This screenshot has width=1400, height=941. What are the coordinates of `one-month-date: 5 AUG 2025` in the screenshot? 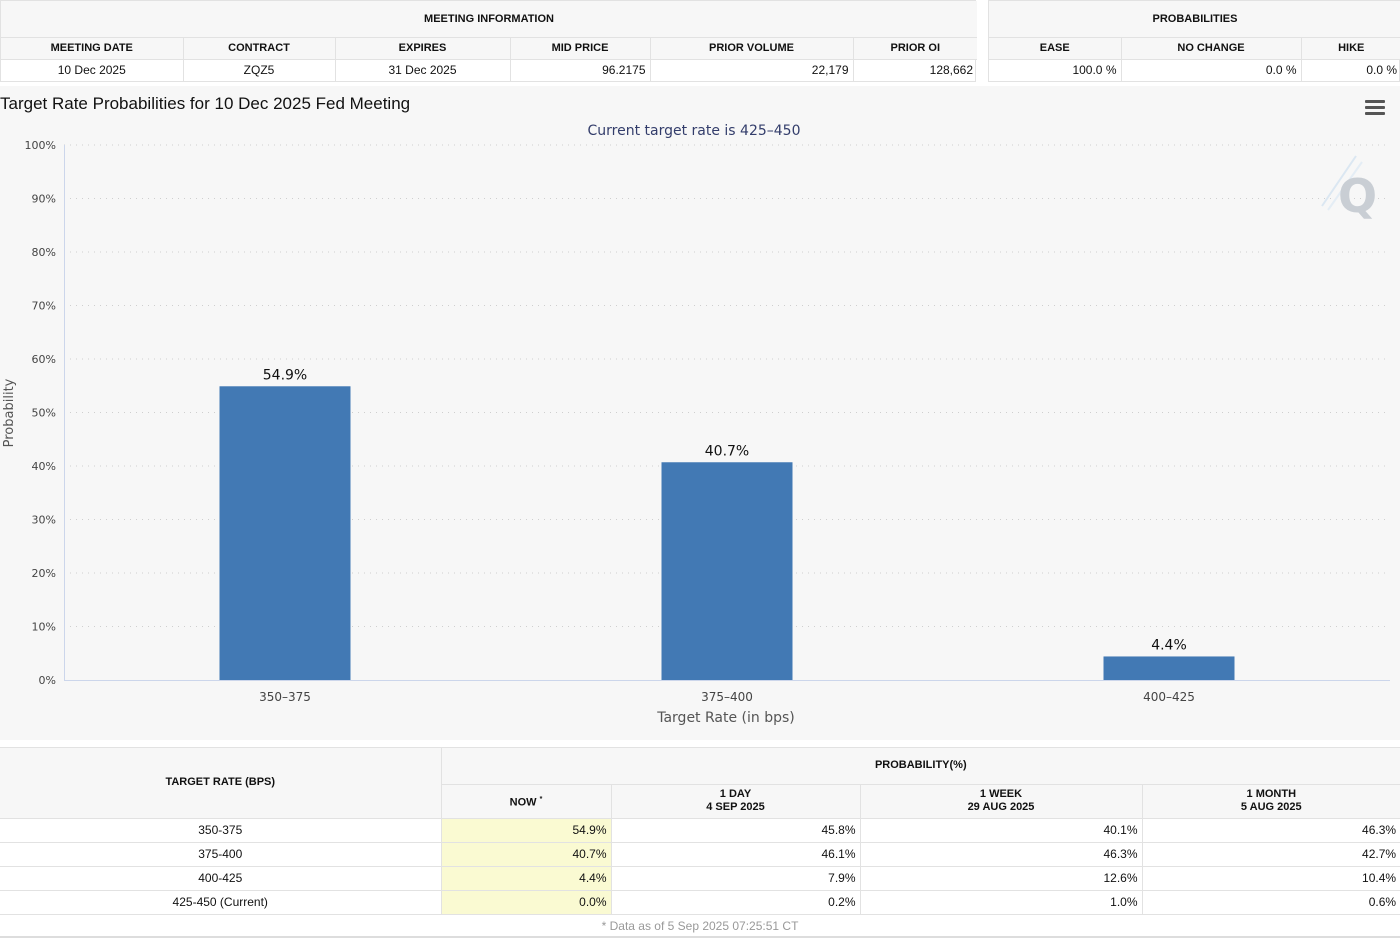 It's located at (1271, 807).